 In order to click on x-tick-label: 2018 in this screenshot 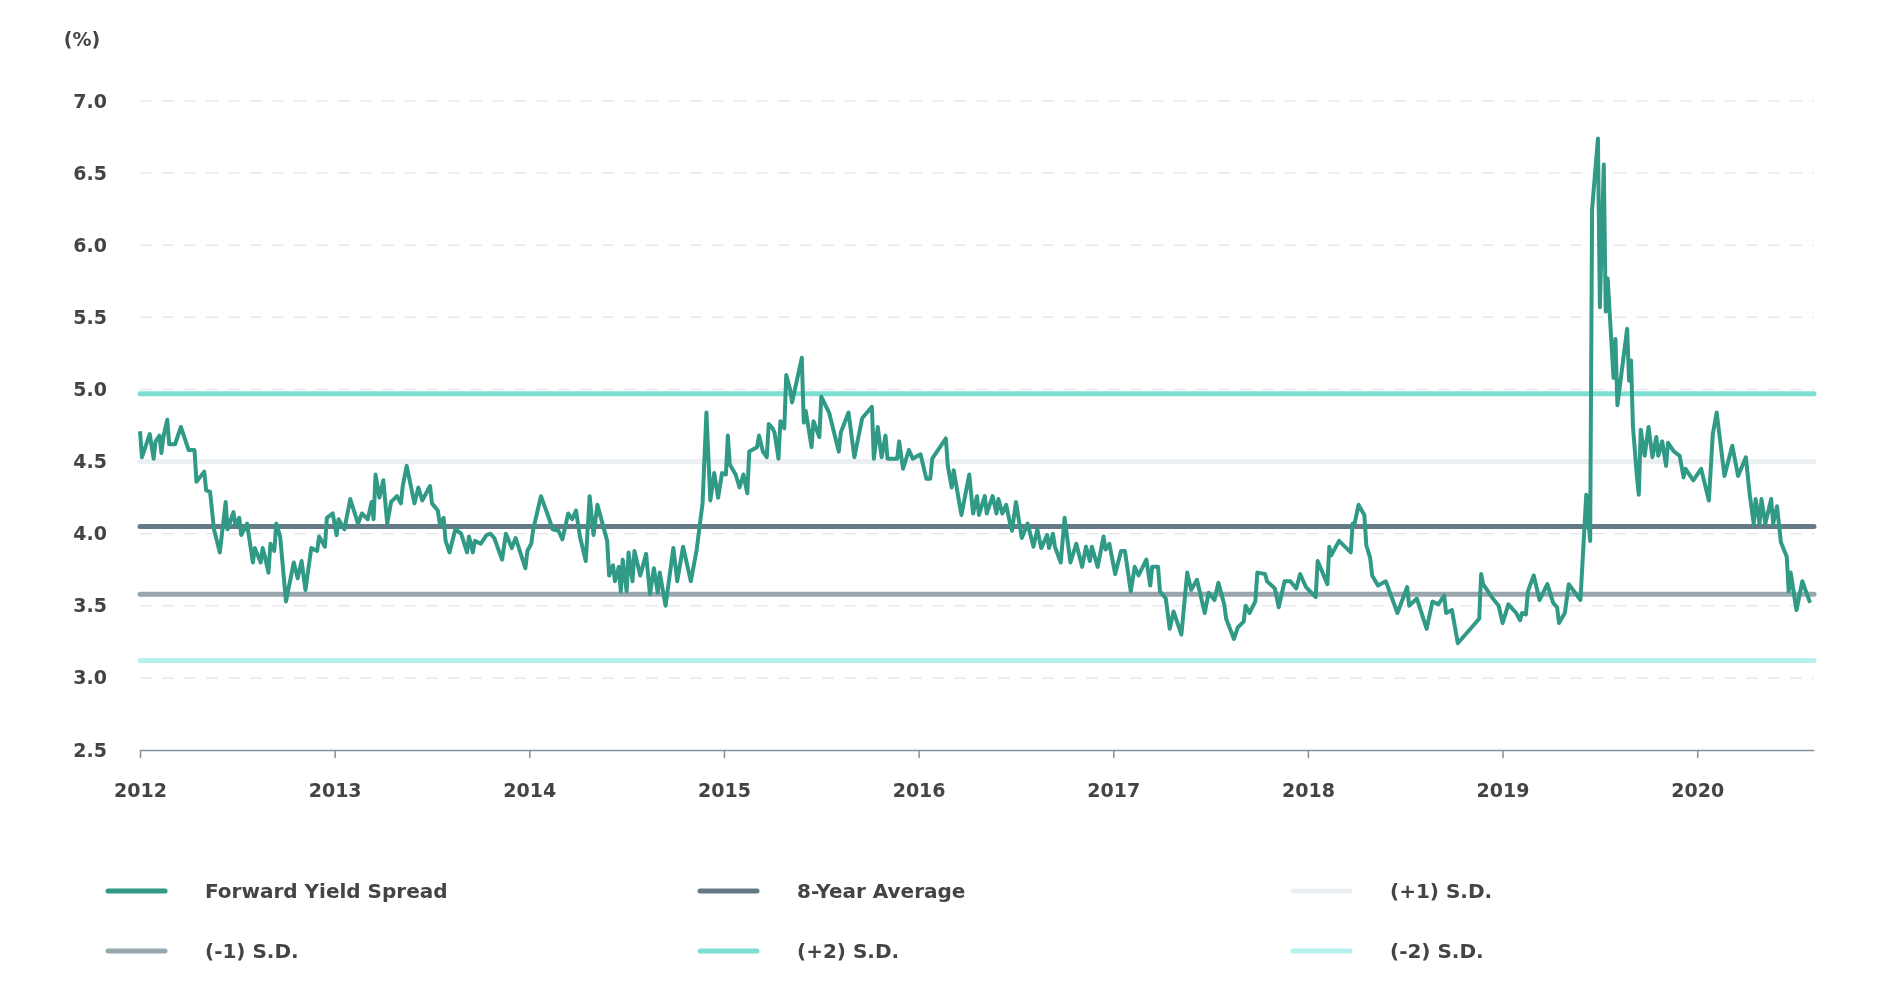, I will do `click(1308, 790)`.